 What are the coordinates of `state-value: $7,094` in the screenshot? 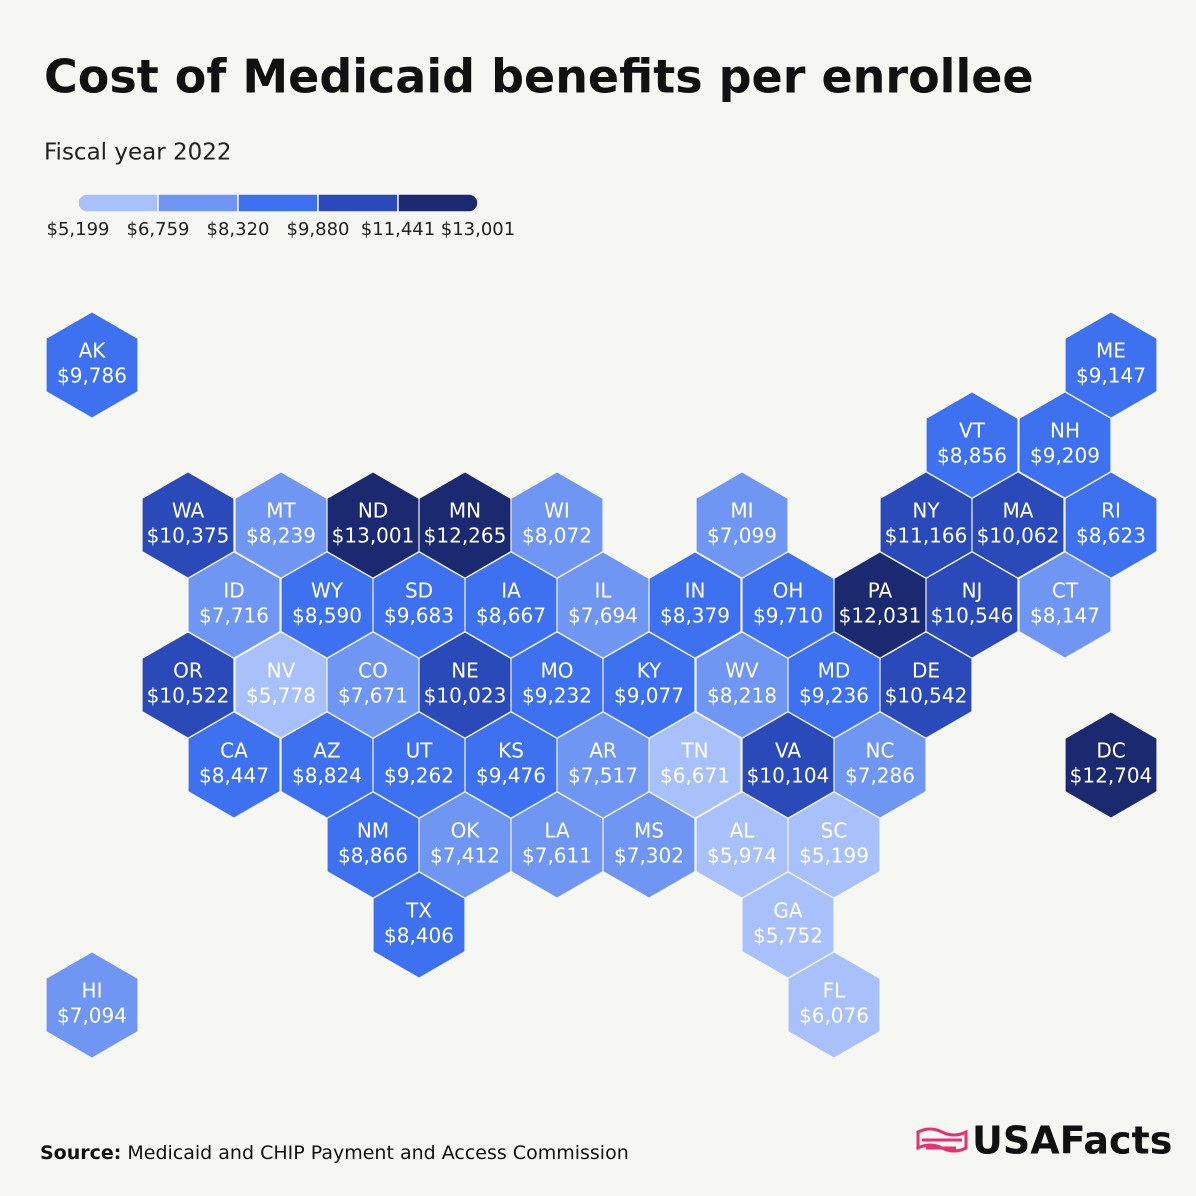 It's located at (92, 1016).